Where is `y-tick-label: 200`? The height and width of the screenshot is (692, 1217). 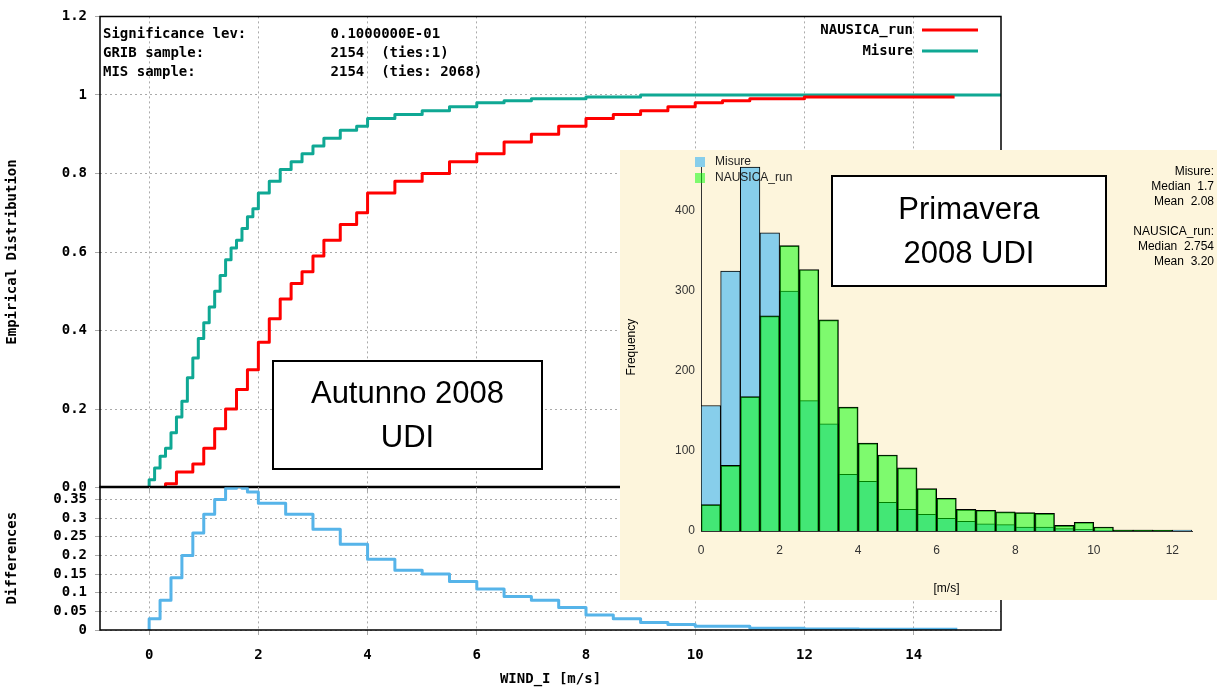
y-tick-label: 200 is located at coordinates (685, 370).